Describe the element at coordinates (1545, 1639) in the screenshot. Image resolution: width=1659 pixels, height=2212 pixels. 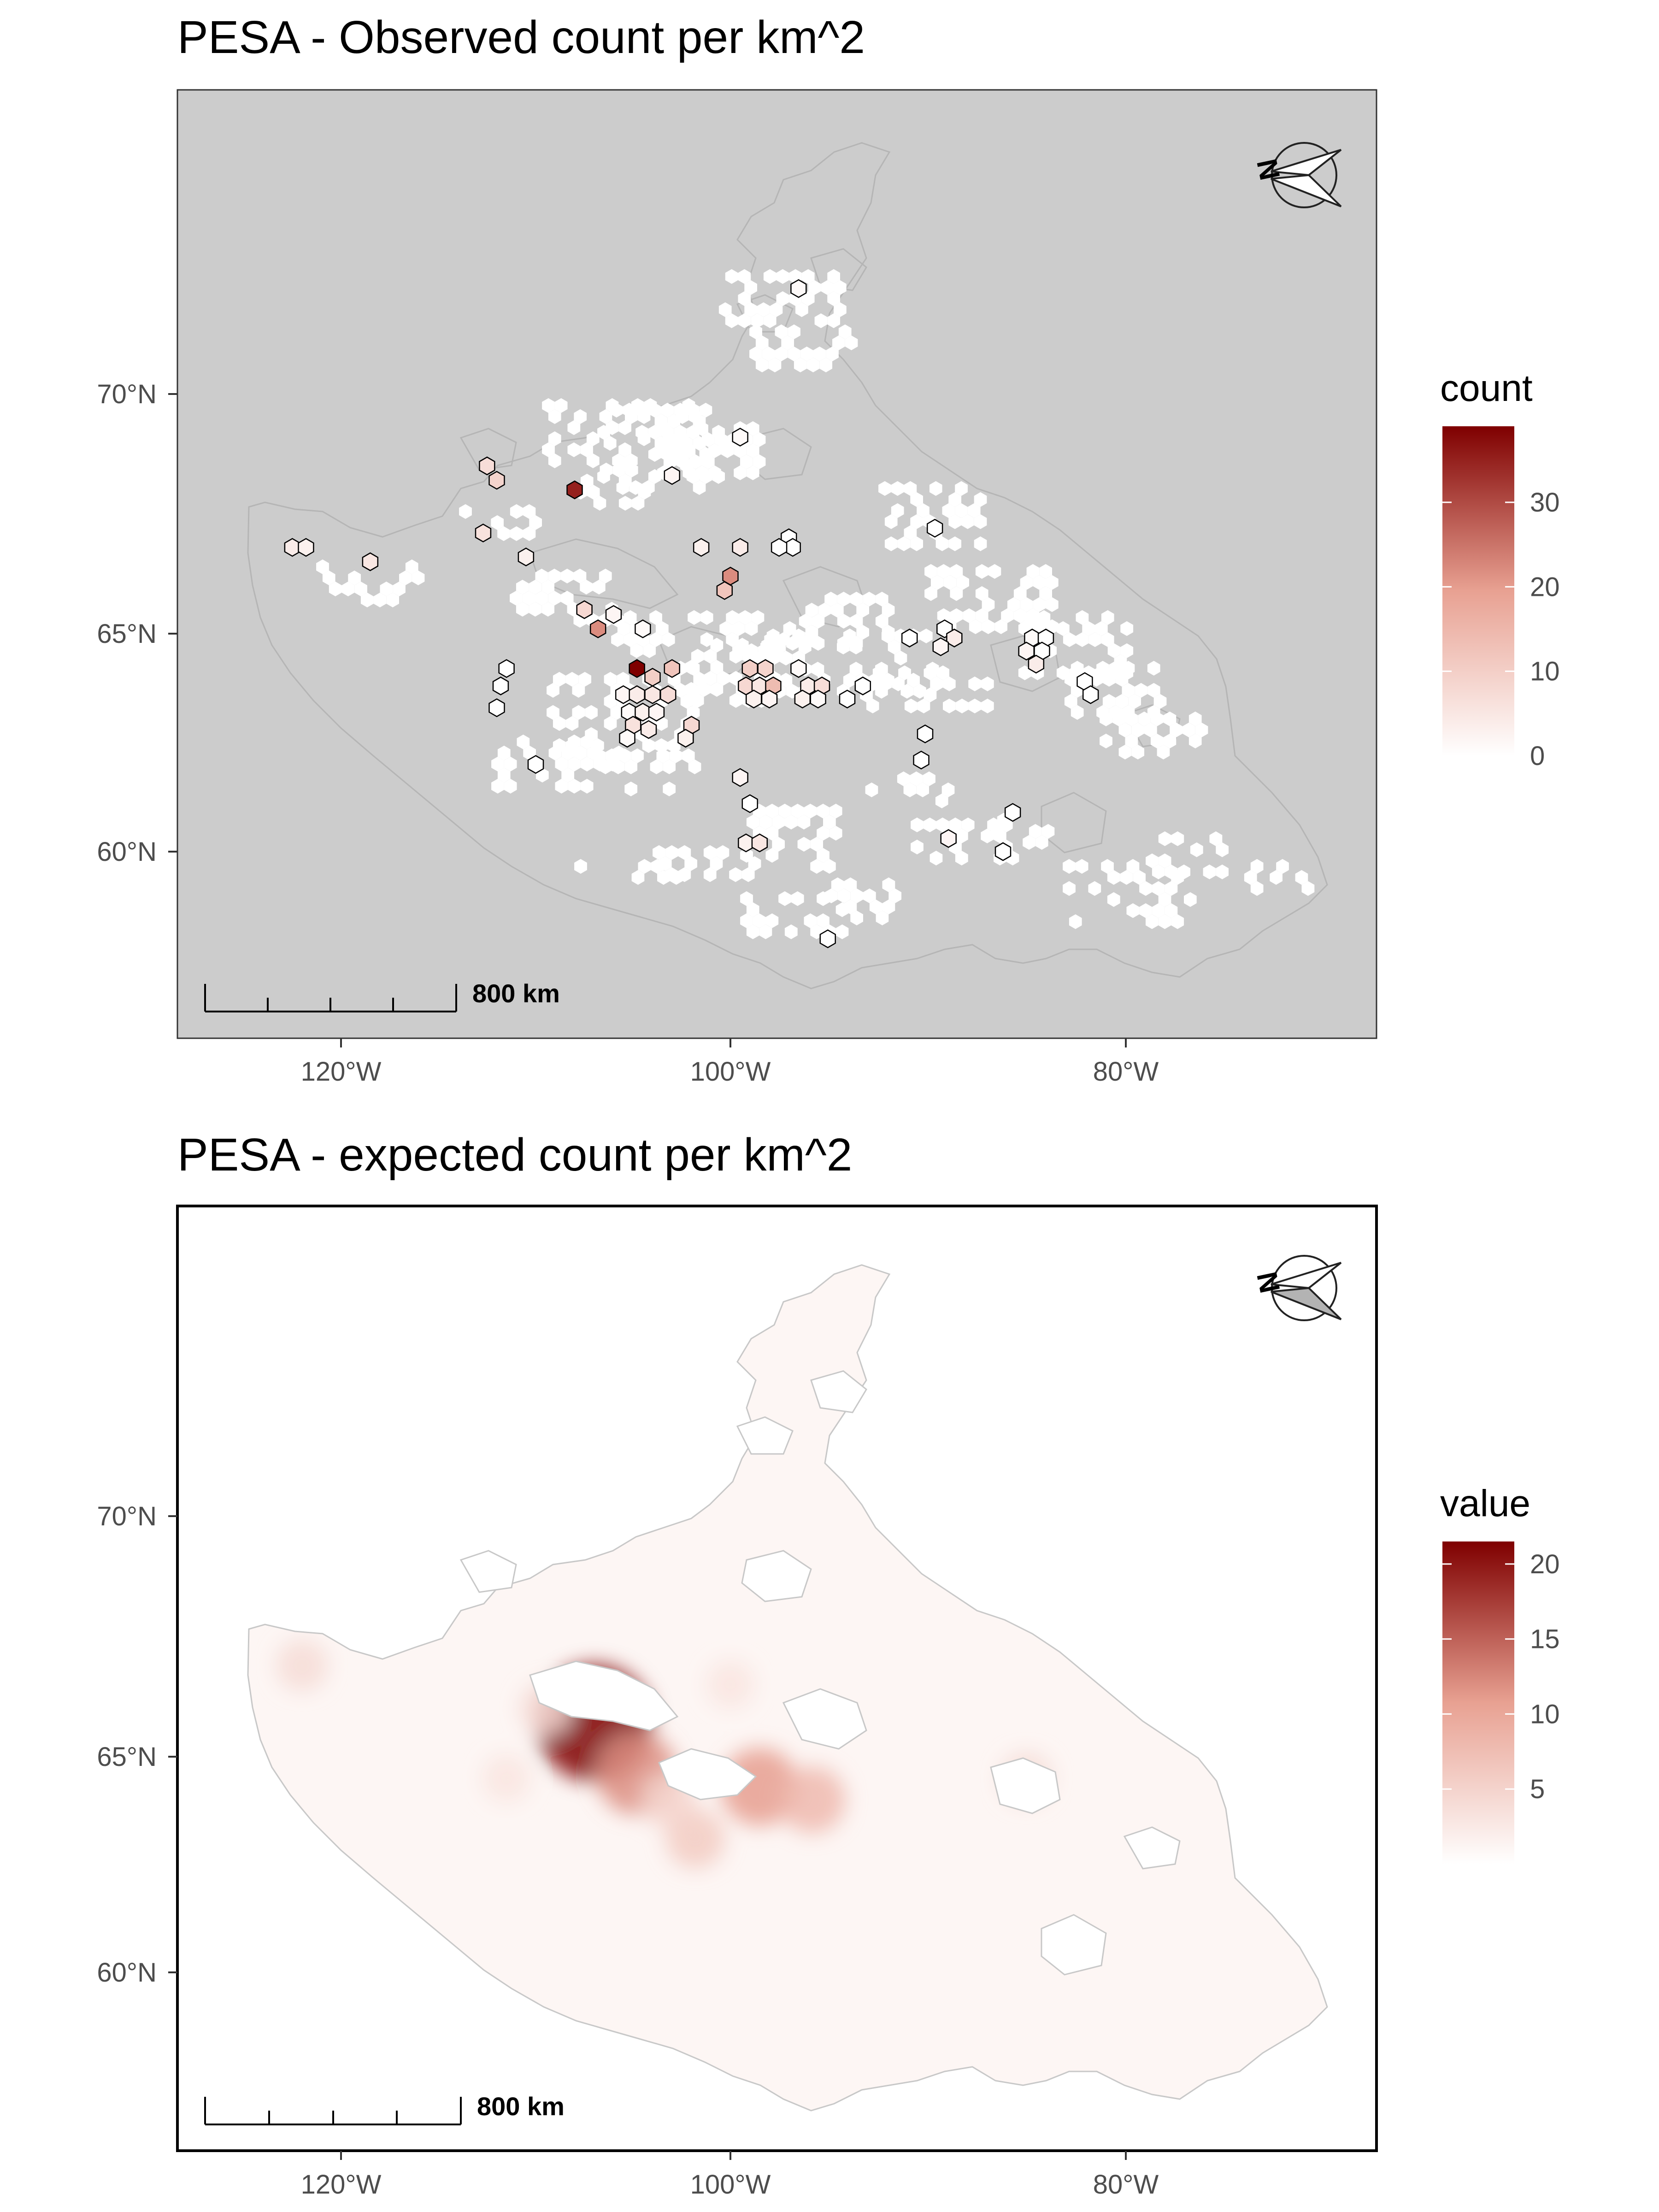
I see `legend-tick-label: 15` at that location.